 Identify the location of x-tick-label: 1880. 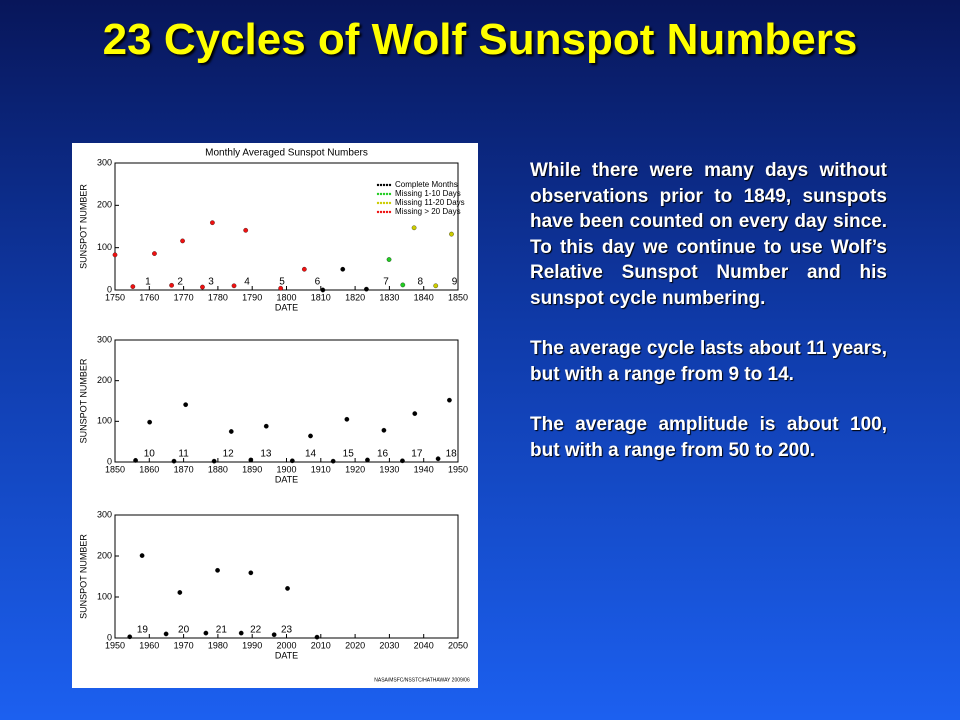
(218, 469).